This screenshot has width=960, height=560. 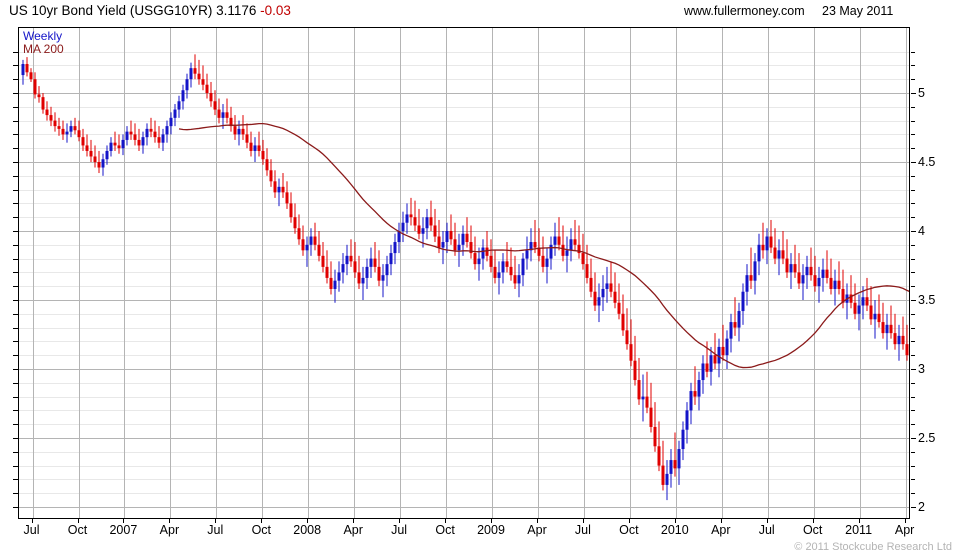 What do you see at coordinates (859, 530) in the screenshot?
I see `x-axis-label: 2011` at bounding box center [859, 530].